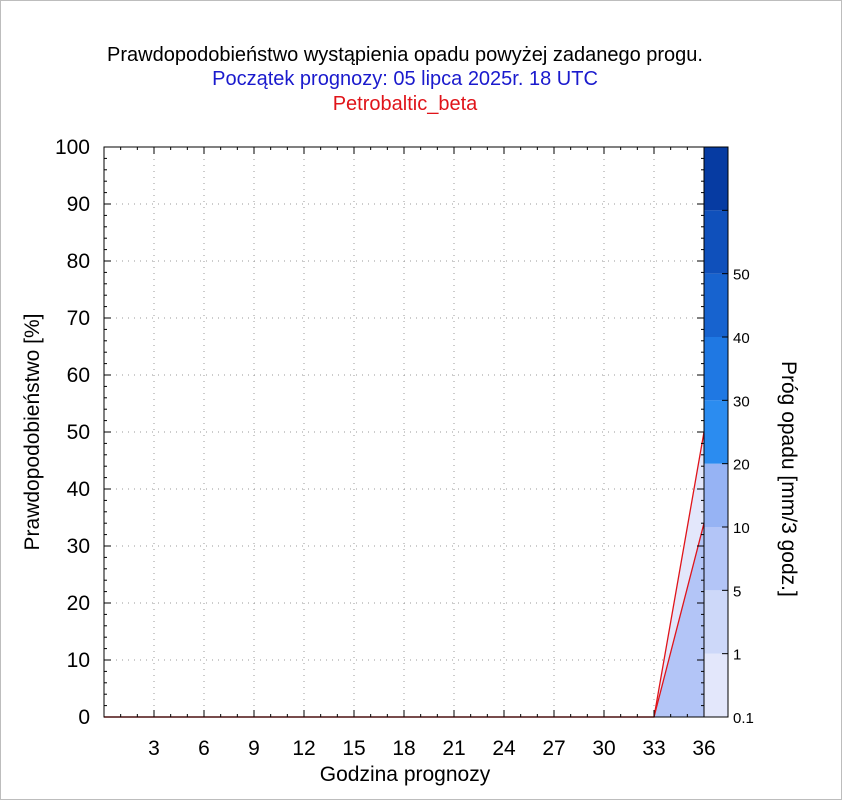 Image resolution: width=842 pixels, height=800 pixels. I want to click on colorbar-label-value: 50, so click(741, 275).